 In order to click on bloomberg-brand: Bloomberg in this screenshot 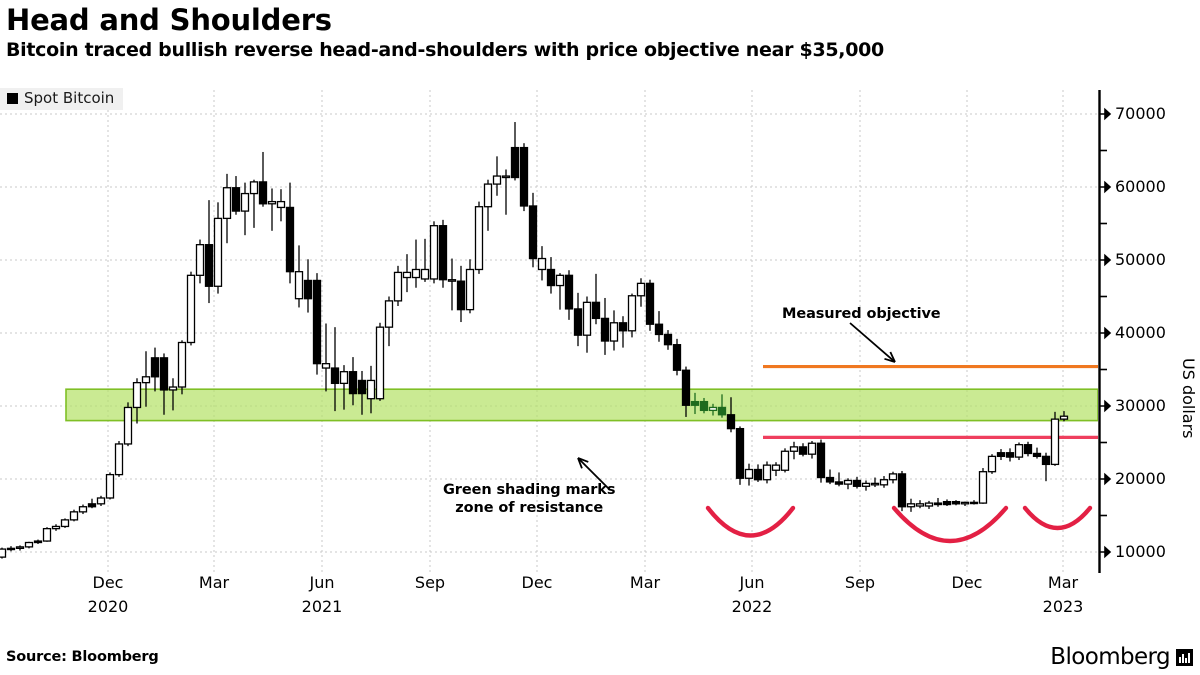, I will do `click(1121, 657)`.